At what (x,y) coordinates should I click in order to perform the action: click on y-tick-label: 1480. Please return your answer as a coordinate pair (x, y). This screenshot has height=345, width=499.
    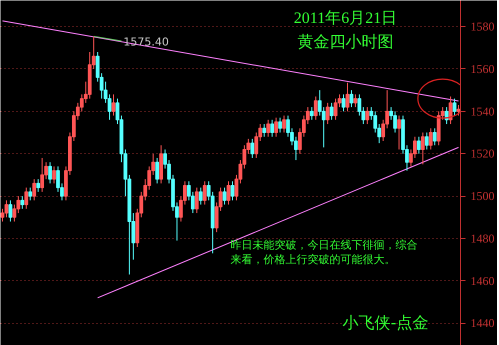
    Looking at the image, I should click on (482, 238).